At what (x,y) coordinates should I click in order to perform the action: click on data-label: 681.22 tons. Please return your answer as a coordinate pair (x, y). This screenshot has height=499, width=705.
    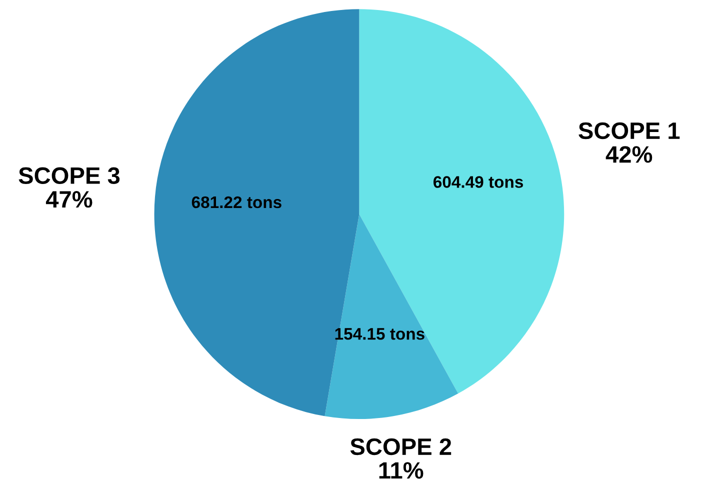
    Looking at the image, I should click on (237, 202).